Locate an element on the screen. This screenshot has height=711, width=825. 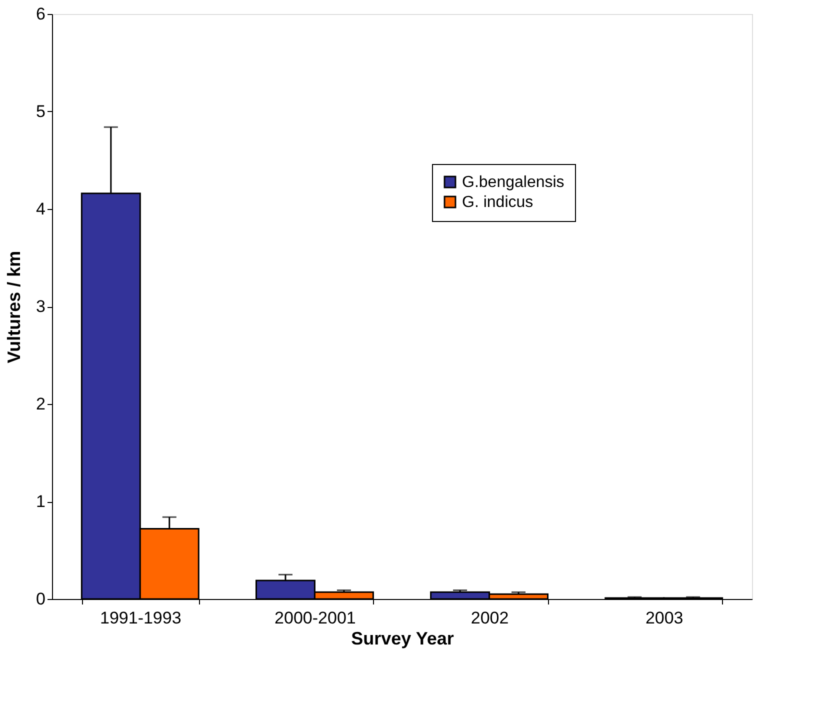
y-tick-label: 6 is located at coordinates (41, 14).